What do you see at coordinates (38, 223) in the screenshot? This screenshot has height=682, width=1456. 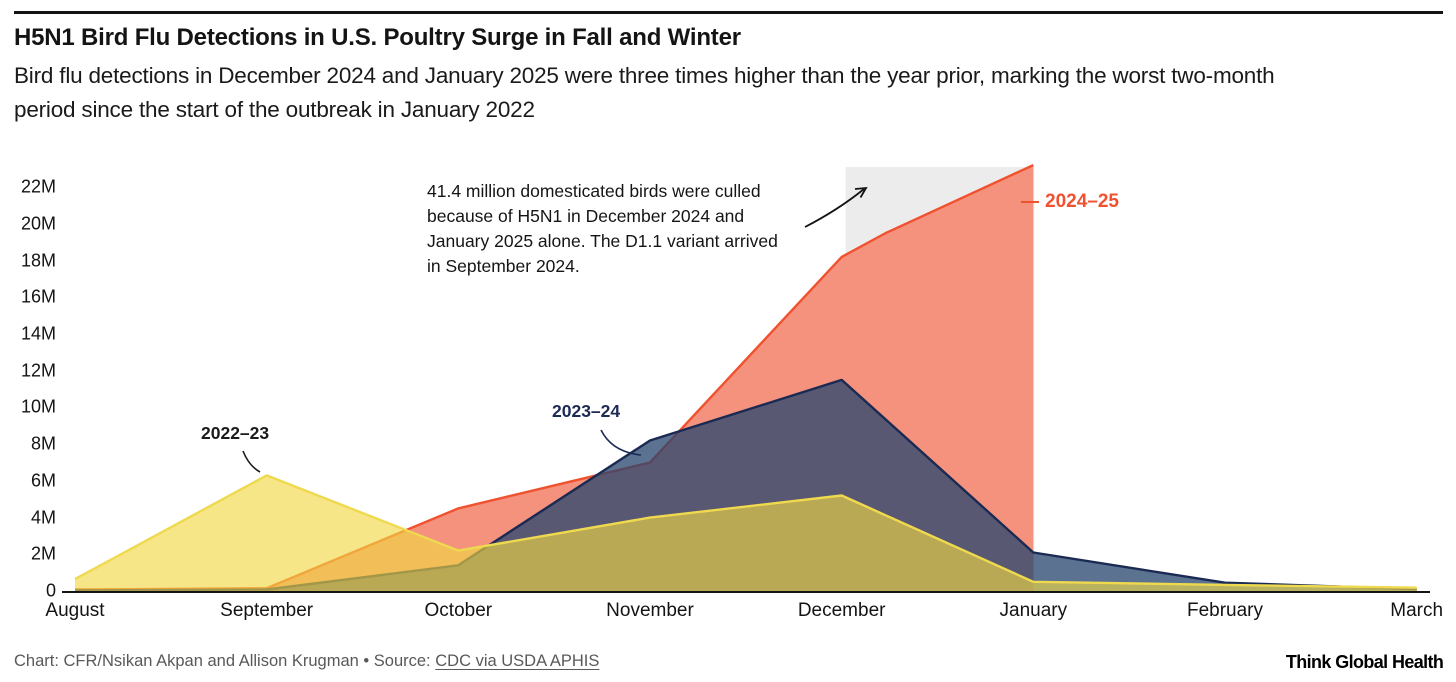 I see `y-tick-label: 20M` at bounding box center [38, 223].